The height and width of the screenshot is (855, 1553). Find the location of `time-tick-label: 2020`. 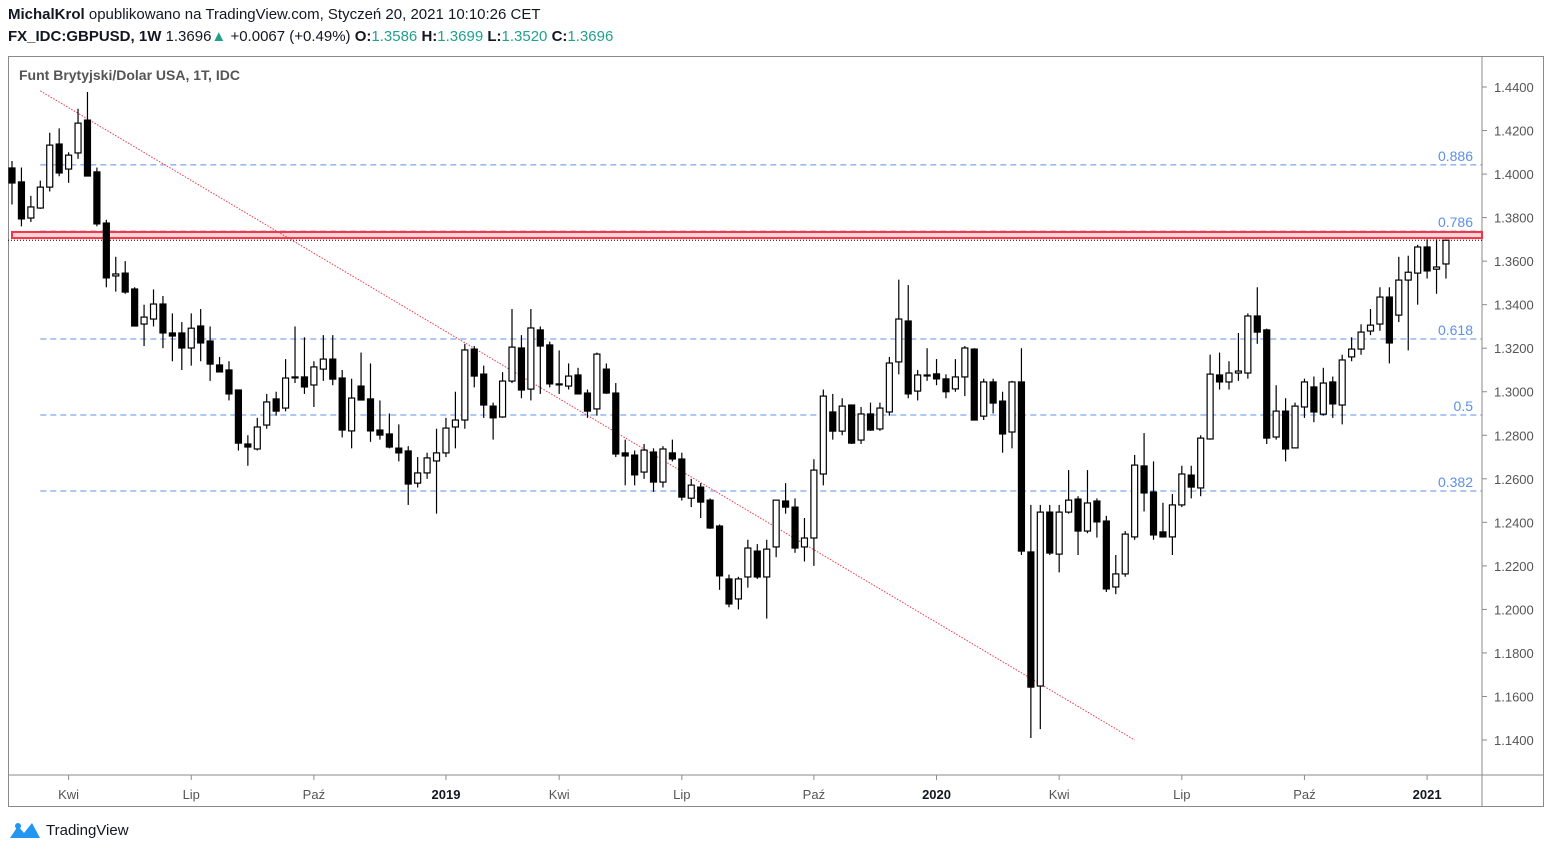

time-tick-label: 2020 is located at coordinates (936, 794).